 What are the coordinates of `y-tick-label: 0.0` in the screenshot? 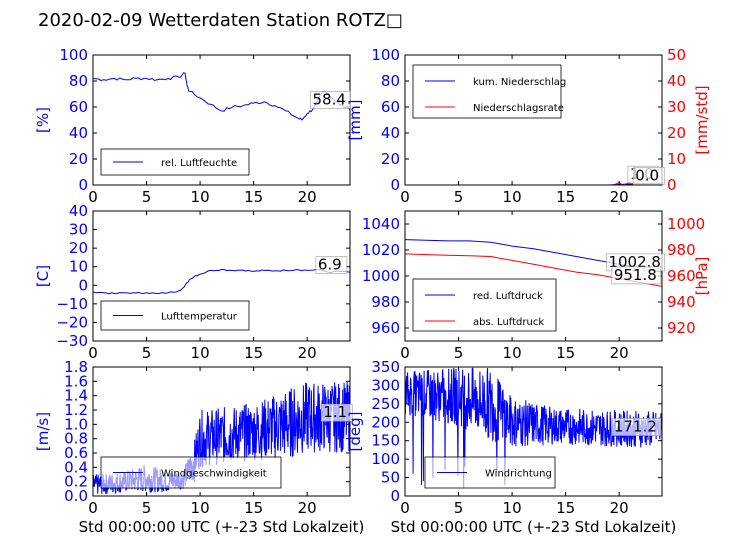 It's located at (76, 496).